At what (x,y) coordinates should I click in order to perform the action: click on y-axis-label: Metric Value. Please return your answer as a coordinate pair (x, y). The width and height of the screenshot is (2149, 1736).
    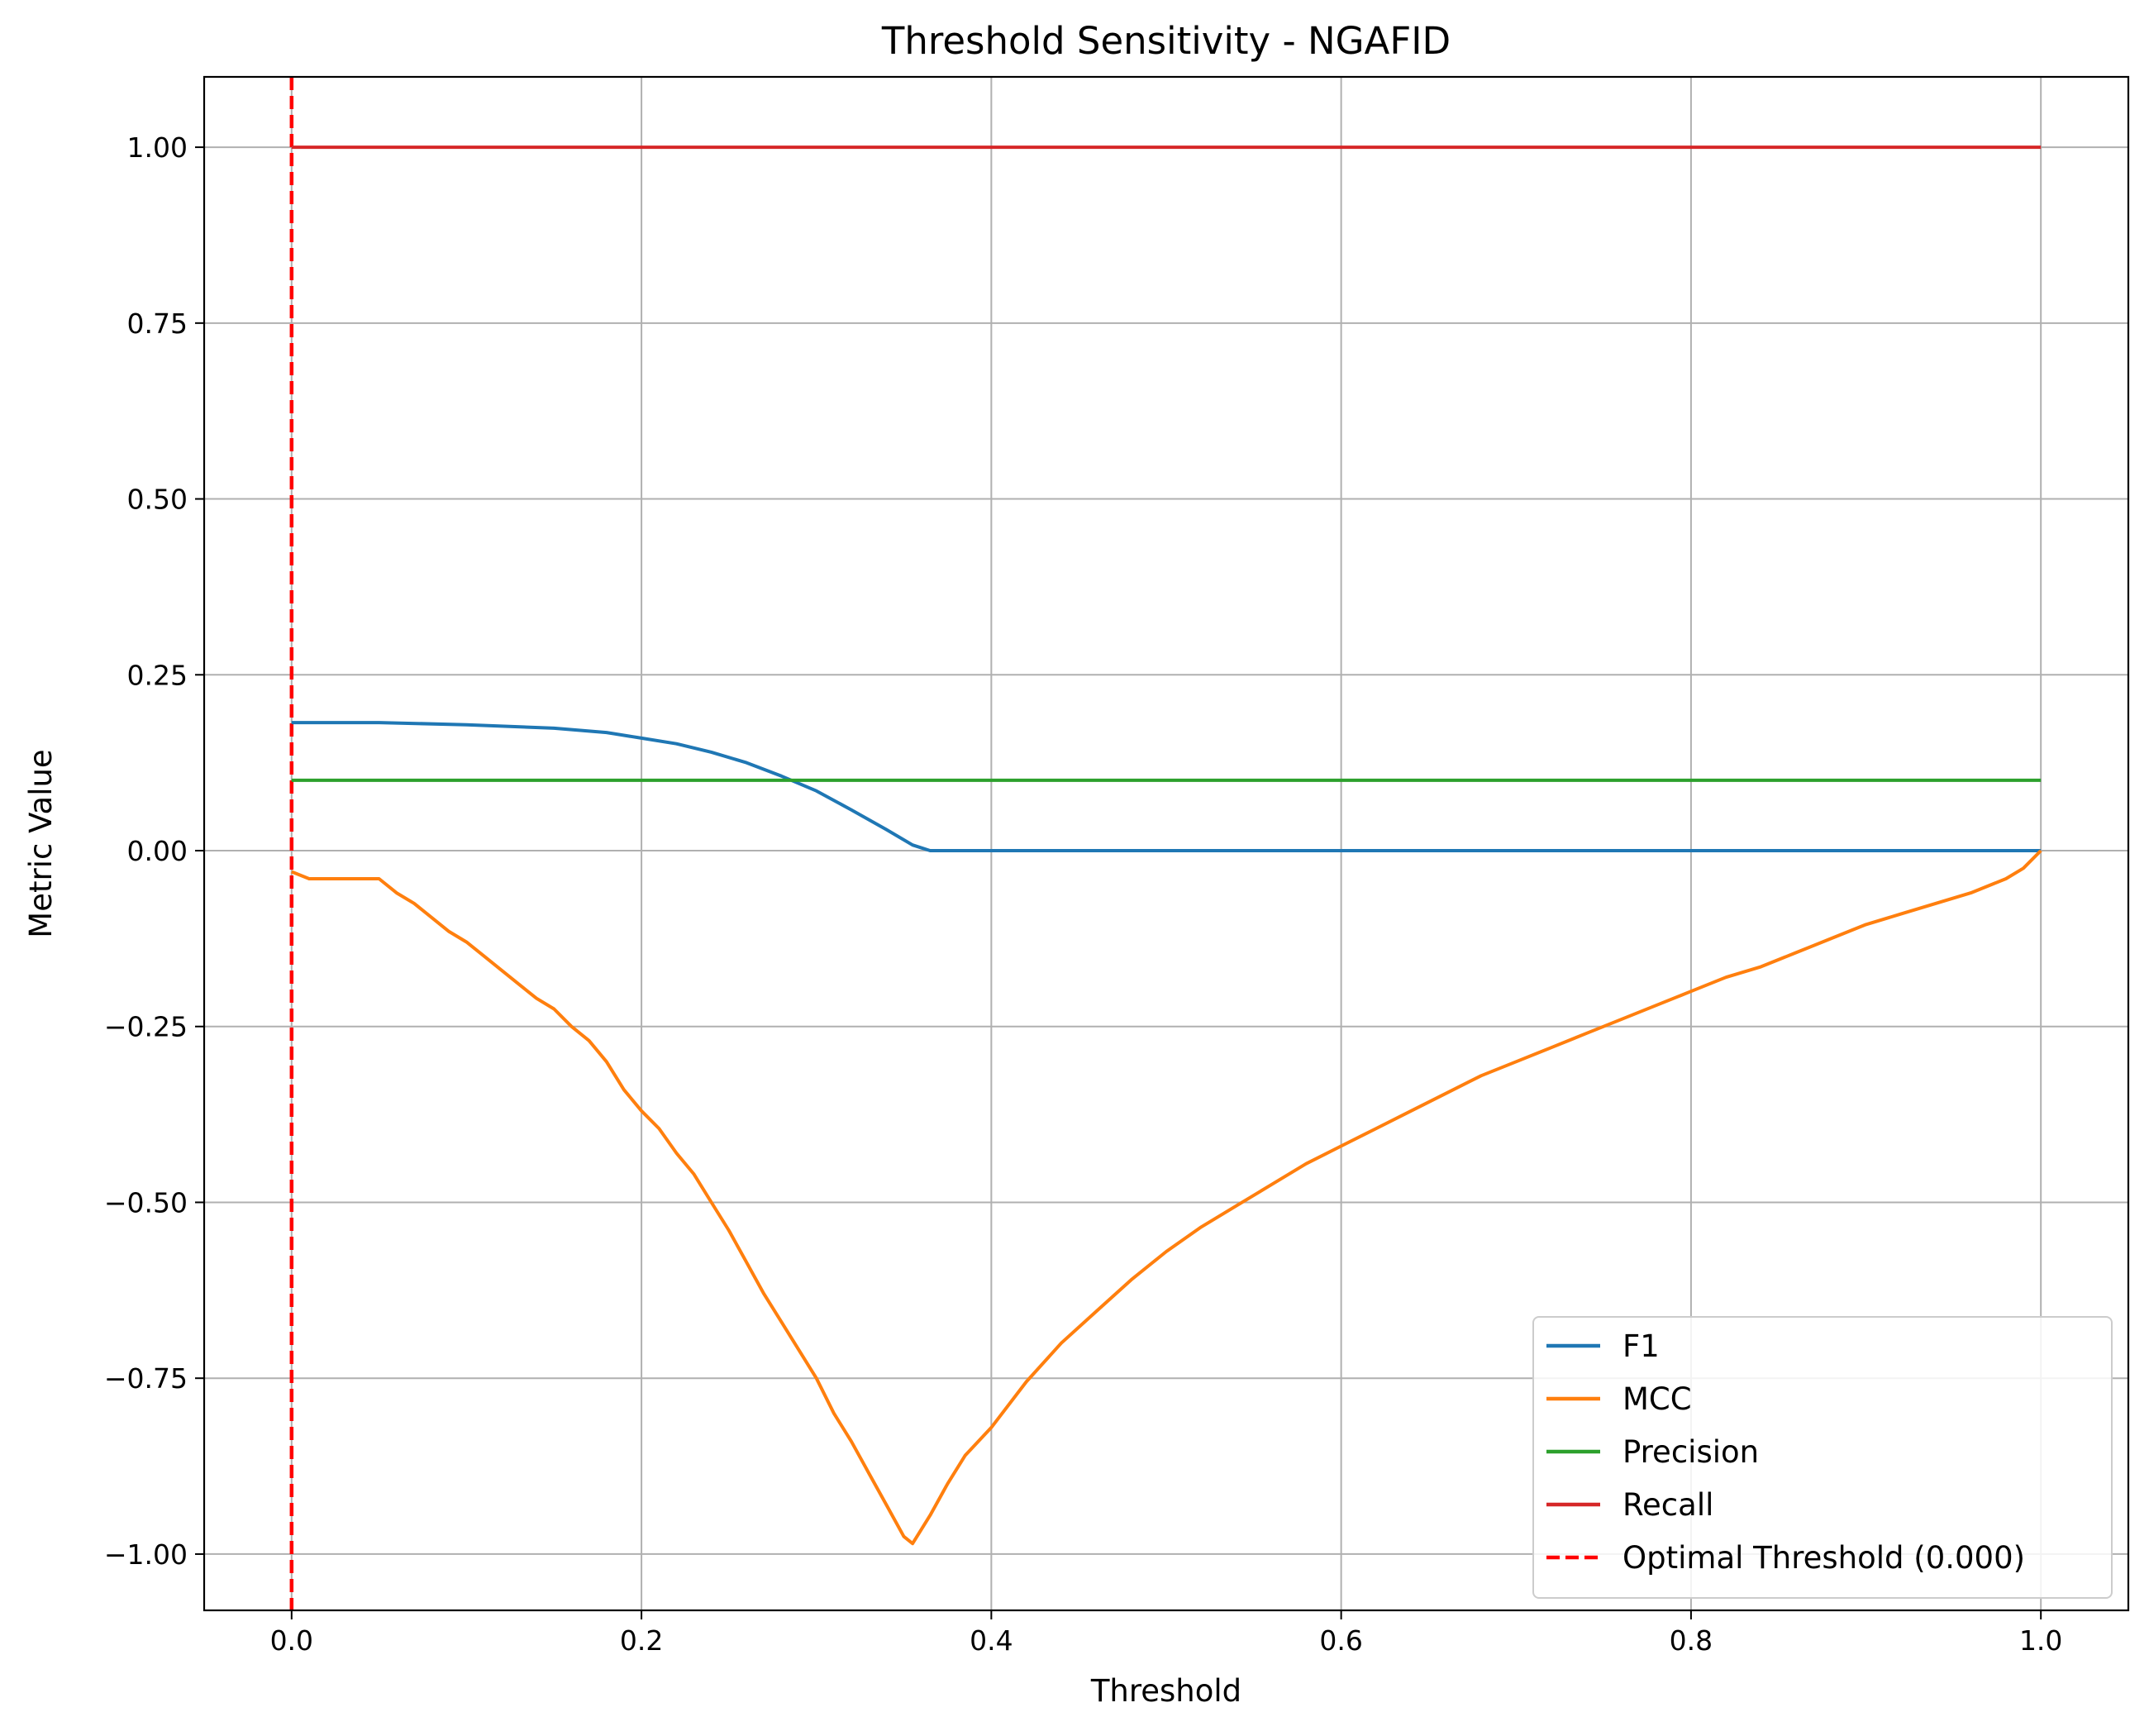
    Looking at the image, I should click on (41, 843).